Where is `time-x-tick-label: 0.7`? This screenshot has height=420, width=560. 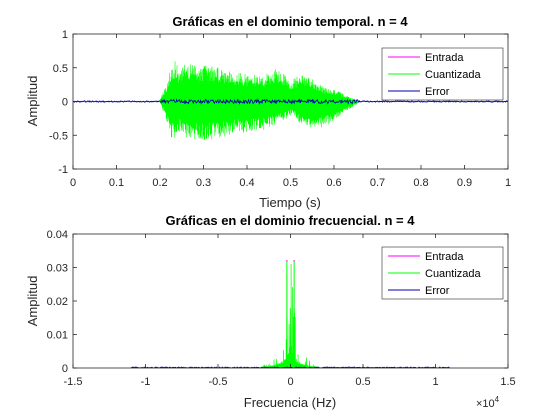
time-x-tick-label: 0.7 is located at coordinates (377, 183).